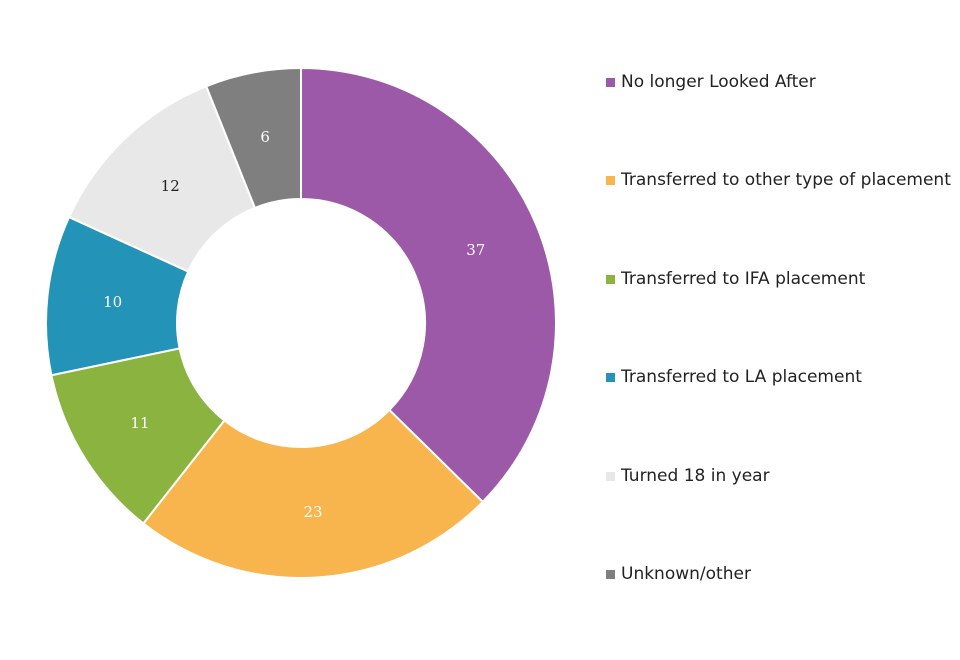 The image size is (960, 660). I want to click on legend-item: No longer Looked After, so click(781, 119).